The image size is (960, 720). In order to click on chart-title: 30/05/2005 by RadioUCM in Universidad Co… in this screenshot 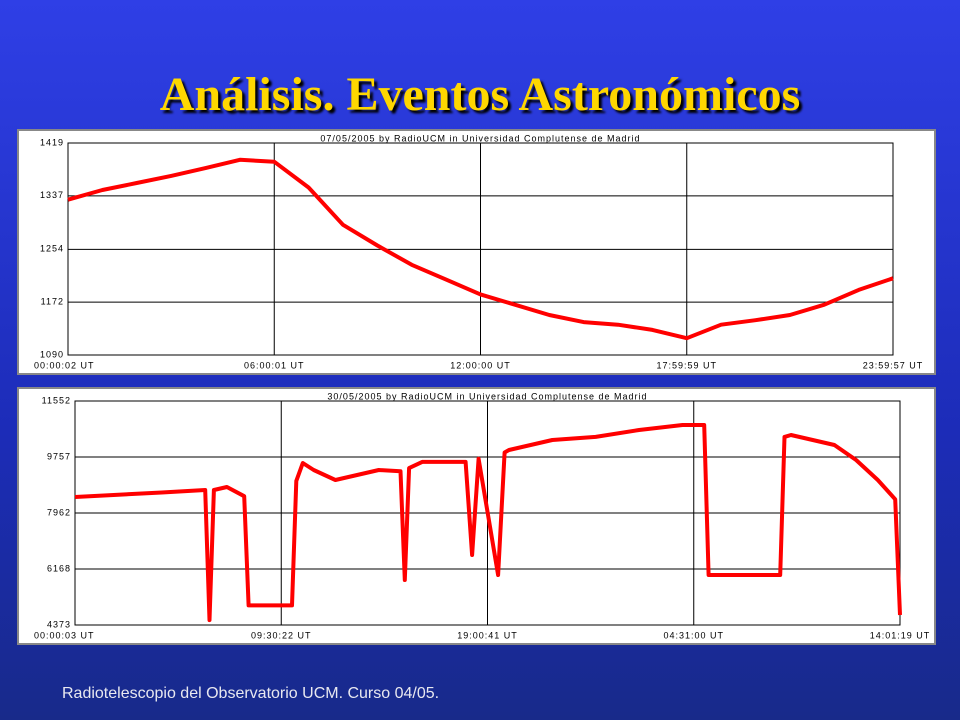, I will do `click(487, 396)`.